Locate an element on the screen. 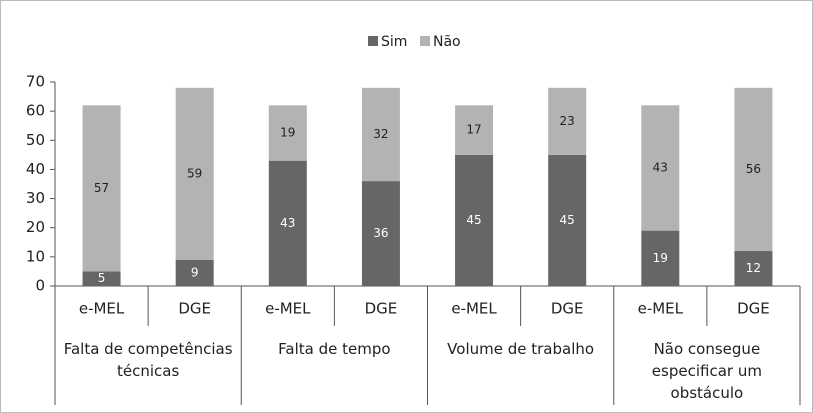  group-label: Falta de competências técnicas is located at coordinates (148, 360).